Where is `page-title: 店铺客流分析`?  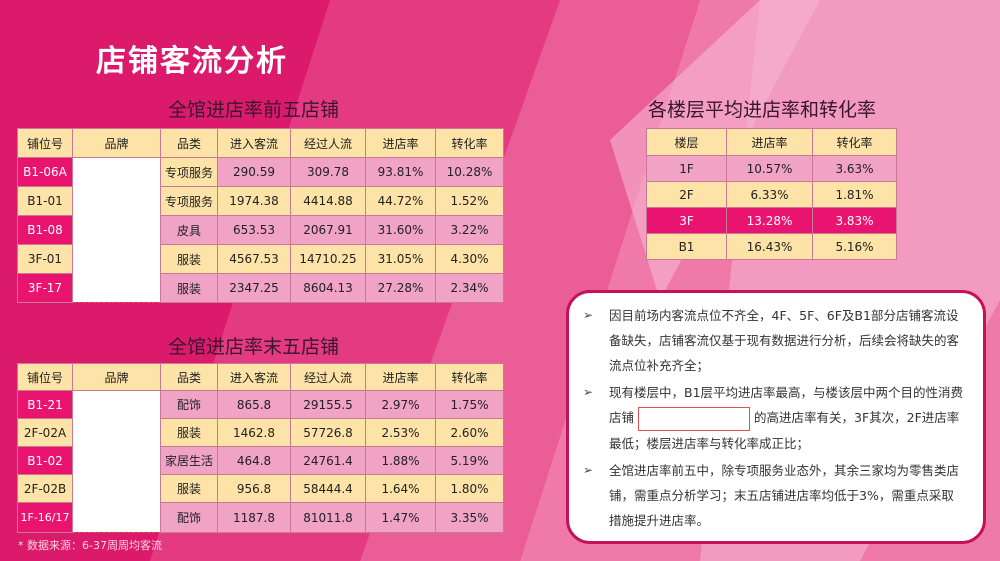 page-title: 店铺客流分析 is located at coordinates (192, 61).